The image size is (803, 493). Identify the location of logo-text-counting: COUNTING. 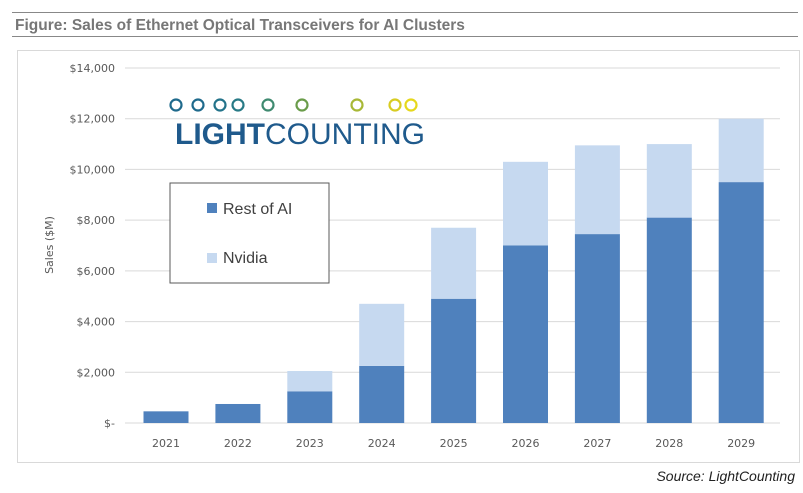
(345, 134).